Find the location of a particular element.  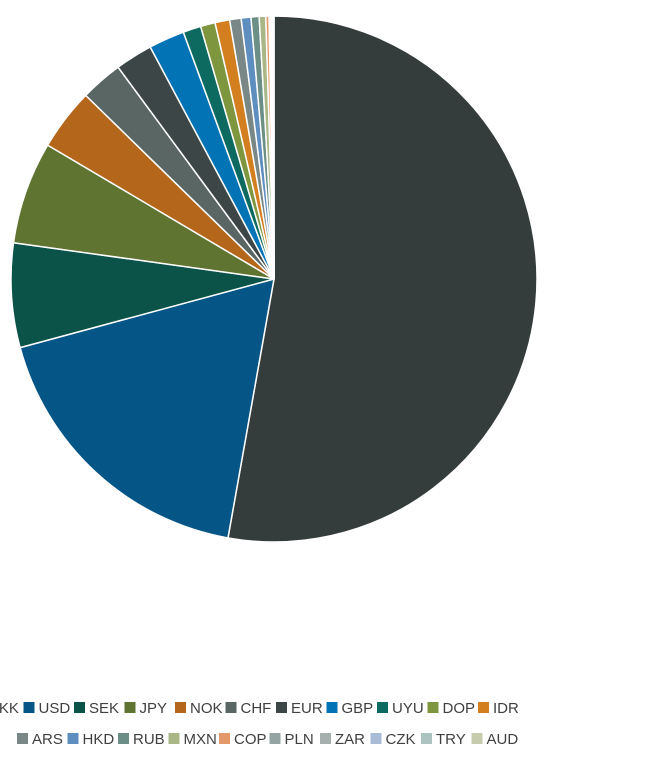

legend-label-gbp: GBP is located at coordinates (358, 708).